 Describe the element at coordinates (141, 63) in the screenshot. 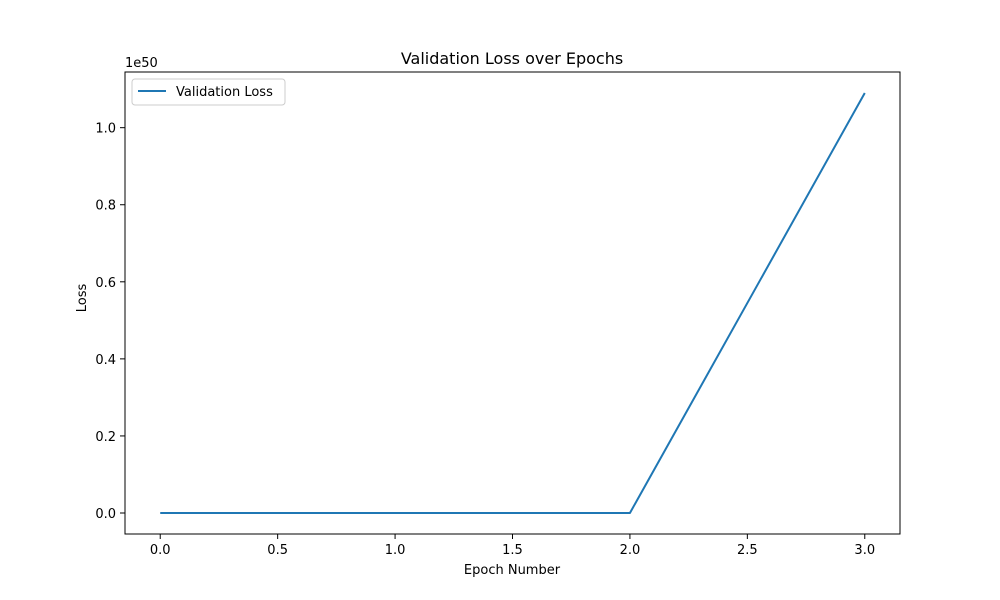

I see `y-axis-offset-label: 1e50` at that location.